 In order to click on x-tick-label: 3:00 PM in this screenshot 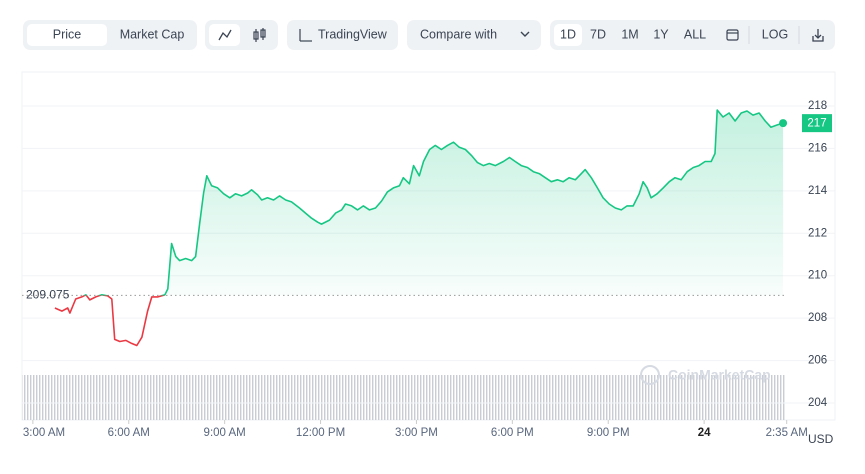, I will do `click(416, 433)`.